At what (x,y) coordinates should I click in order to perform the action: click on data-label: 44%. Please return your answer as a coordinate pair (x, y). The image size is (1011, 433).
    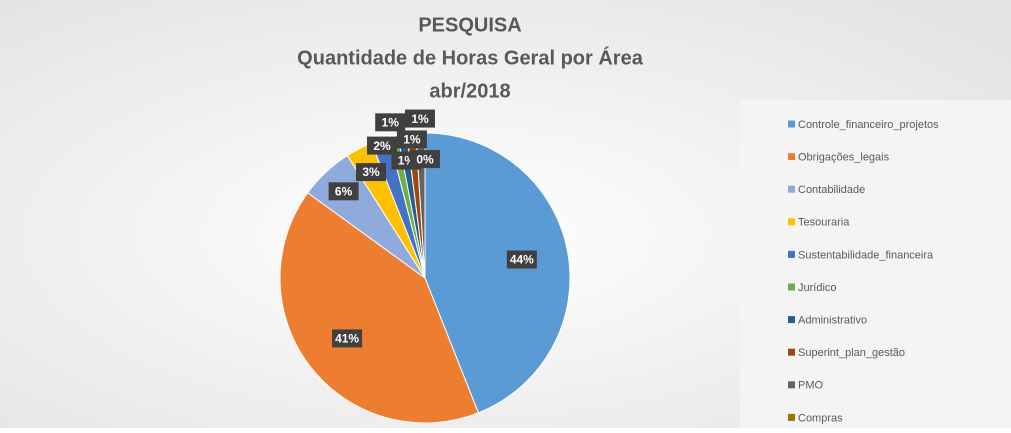
    Looking at the image, I should click on (522, 260).